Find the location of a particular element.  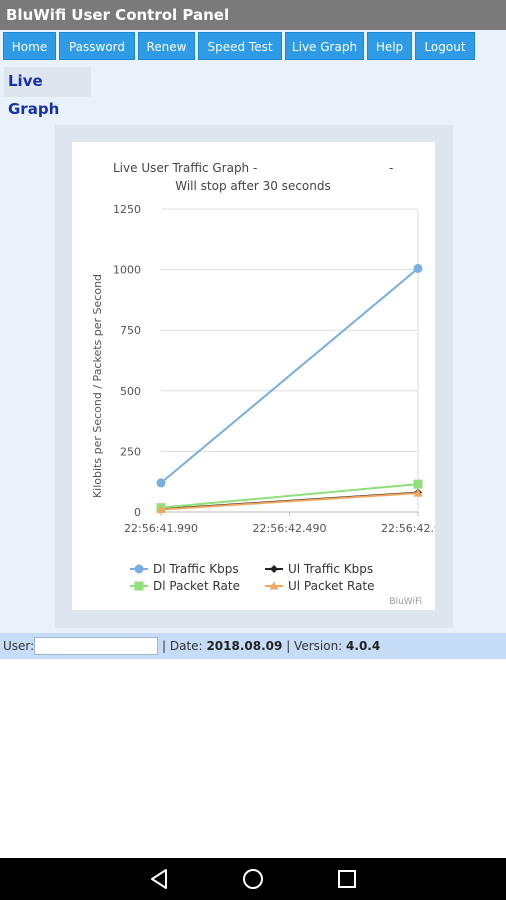

back-icon is located at coordinates (159, 879).